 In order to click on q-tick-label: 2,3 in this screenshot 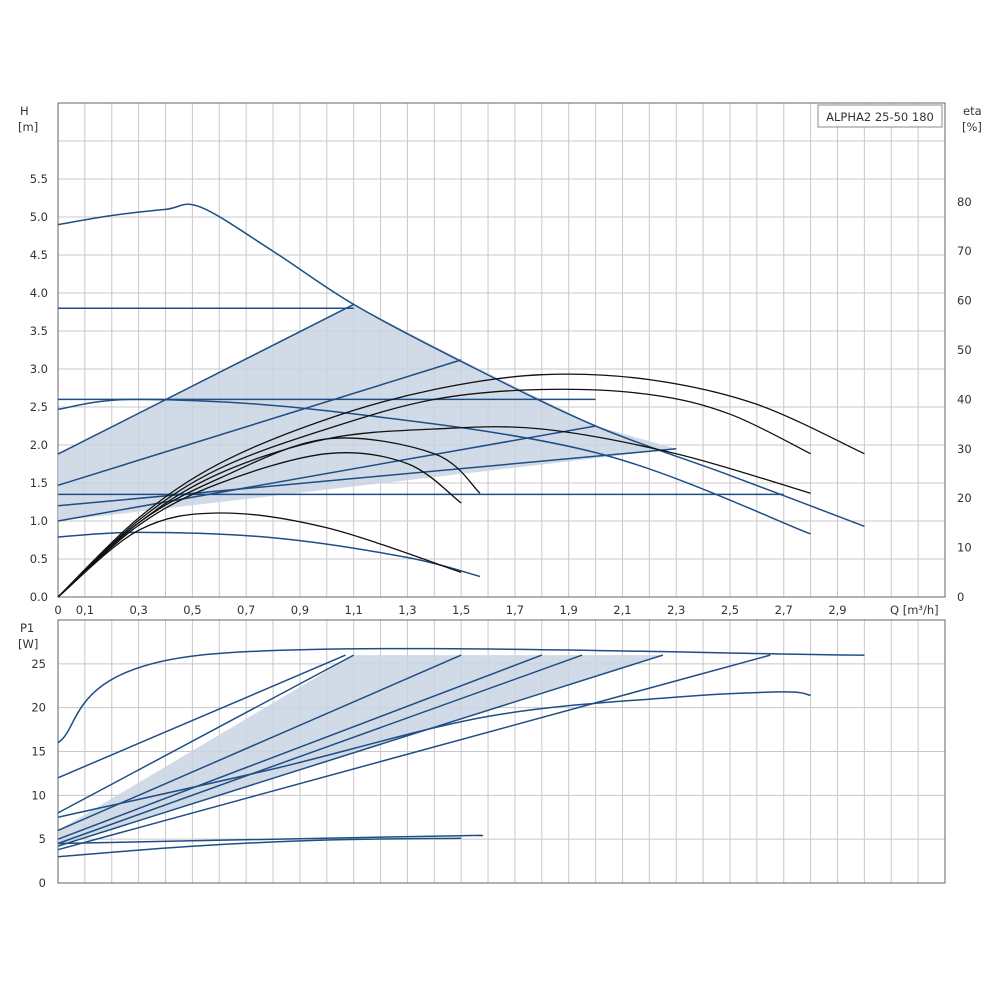, I will do `click(676, 610)`.